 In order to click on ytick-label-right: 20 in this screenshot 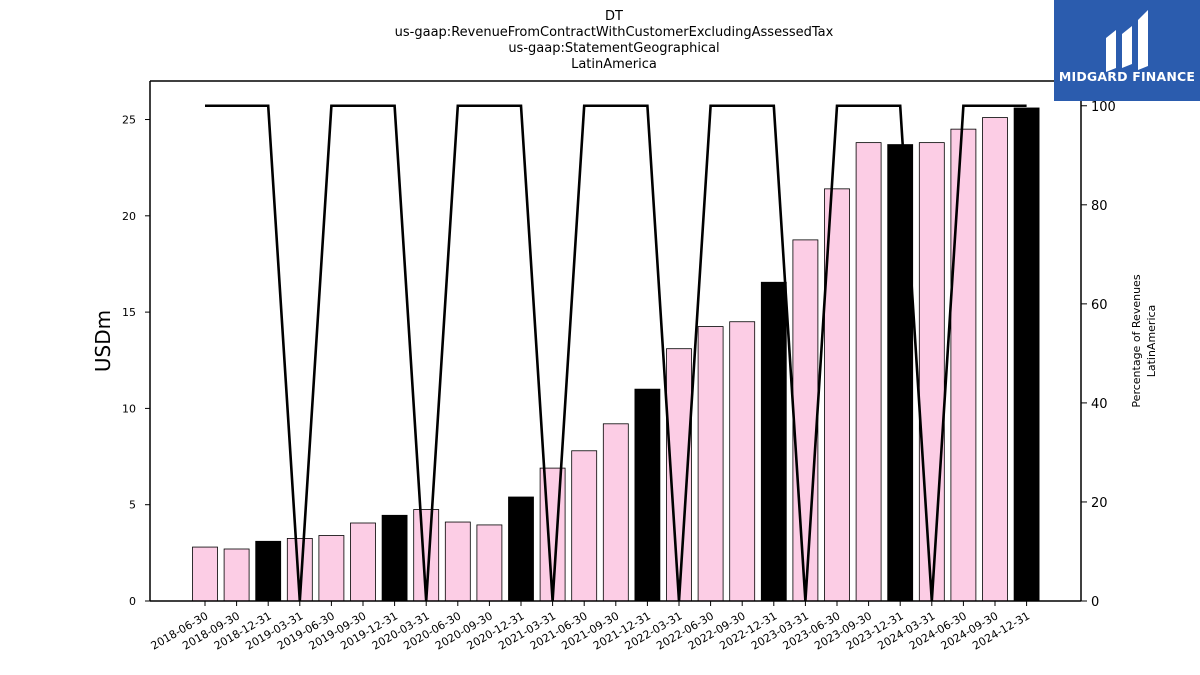, I will do `click(1099, 503)`.